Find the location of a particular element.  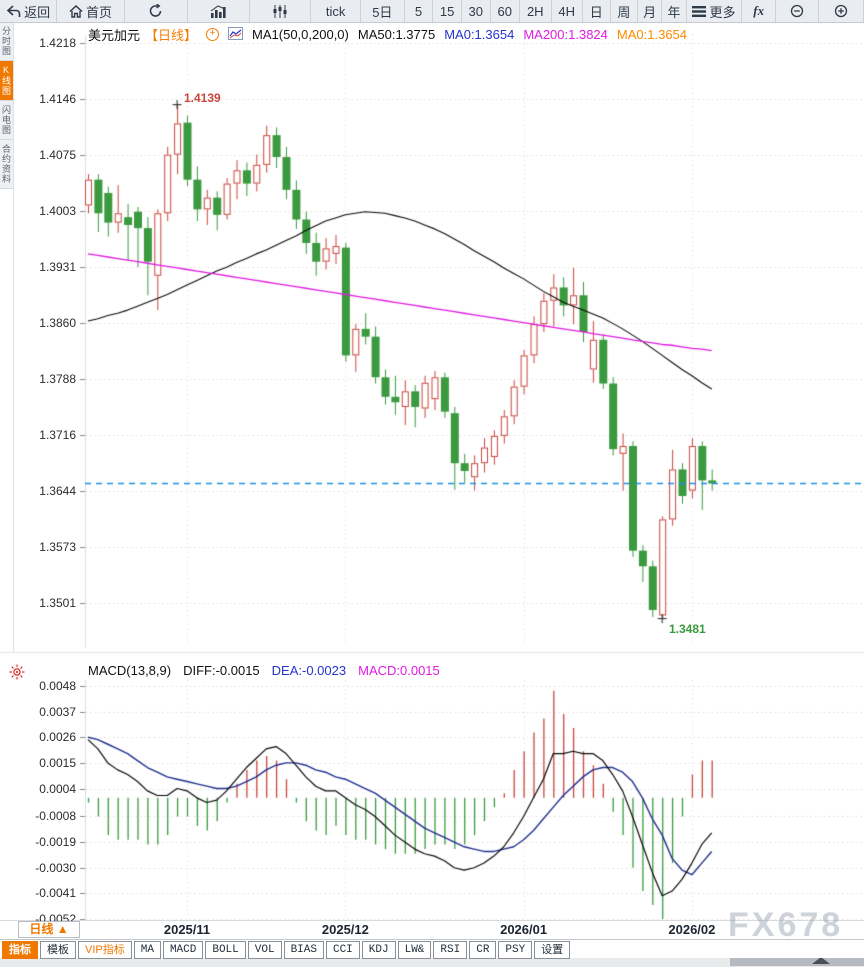

macd-axis-tick: 0.0004 is located at coordinates (57, 788).